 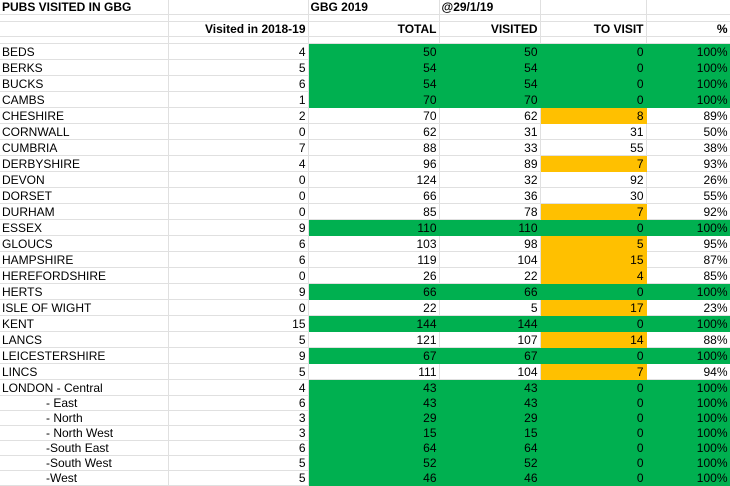 I want to click on visited-period-cell: 3, so click(x=238, y=433).